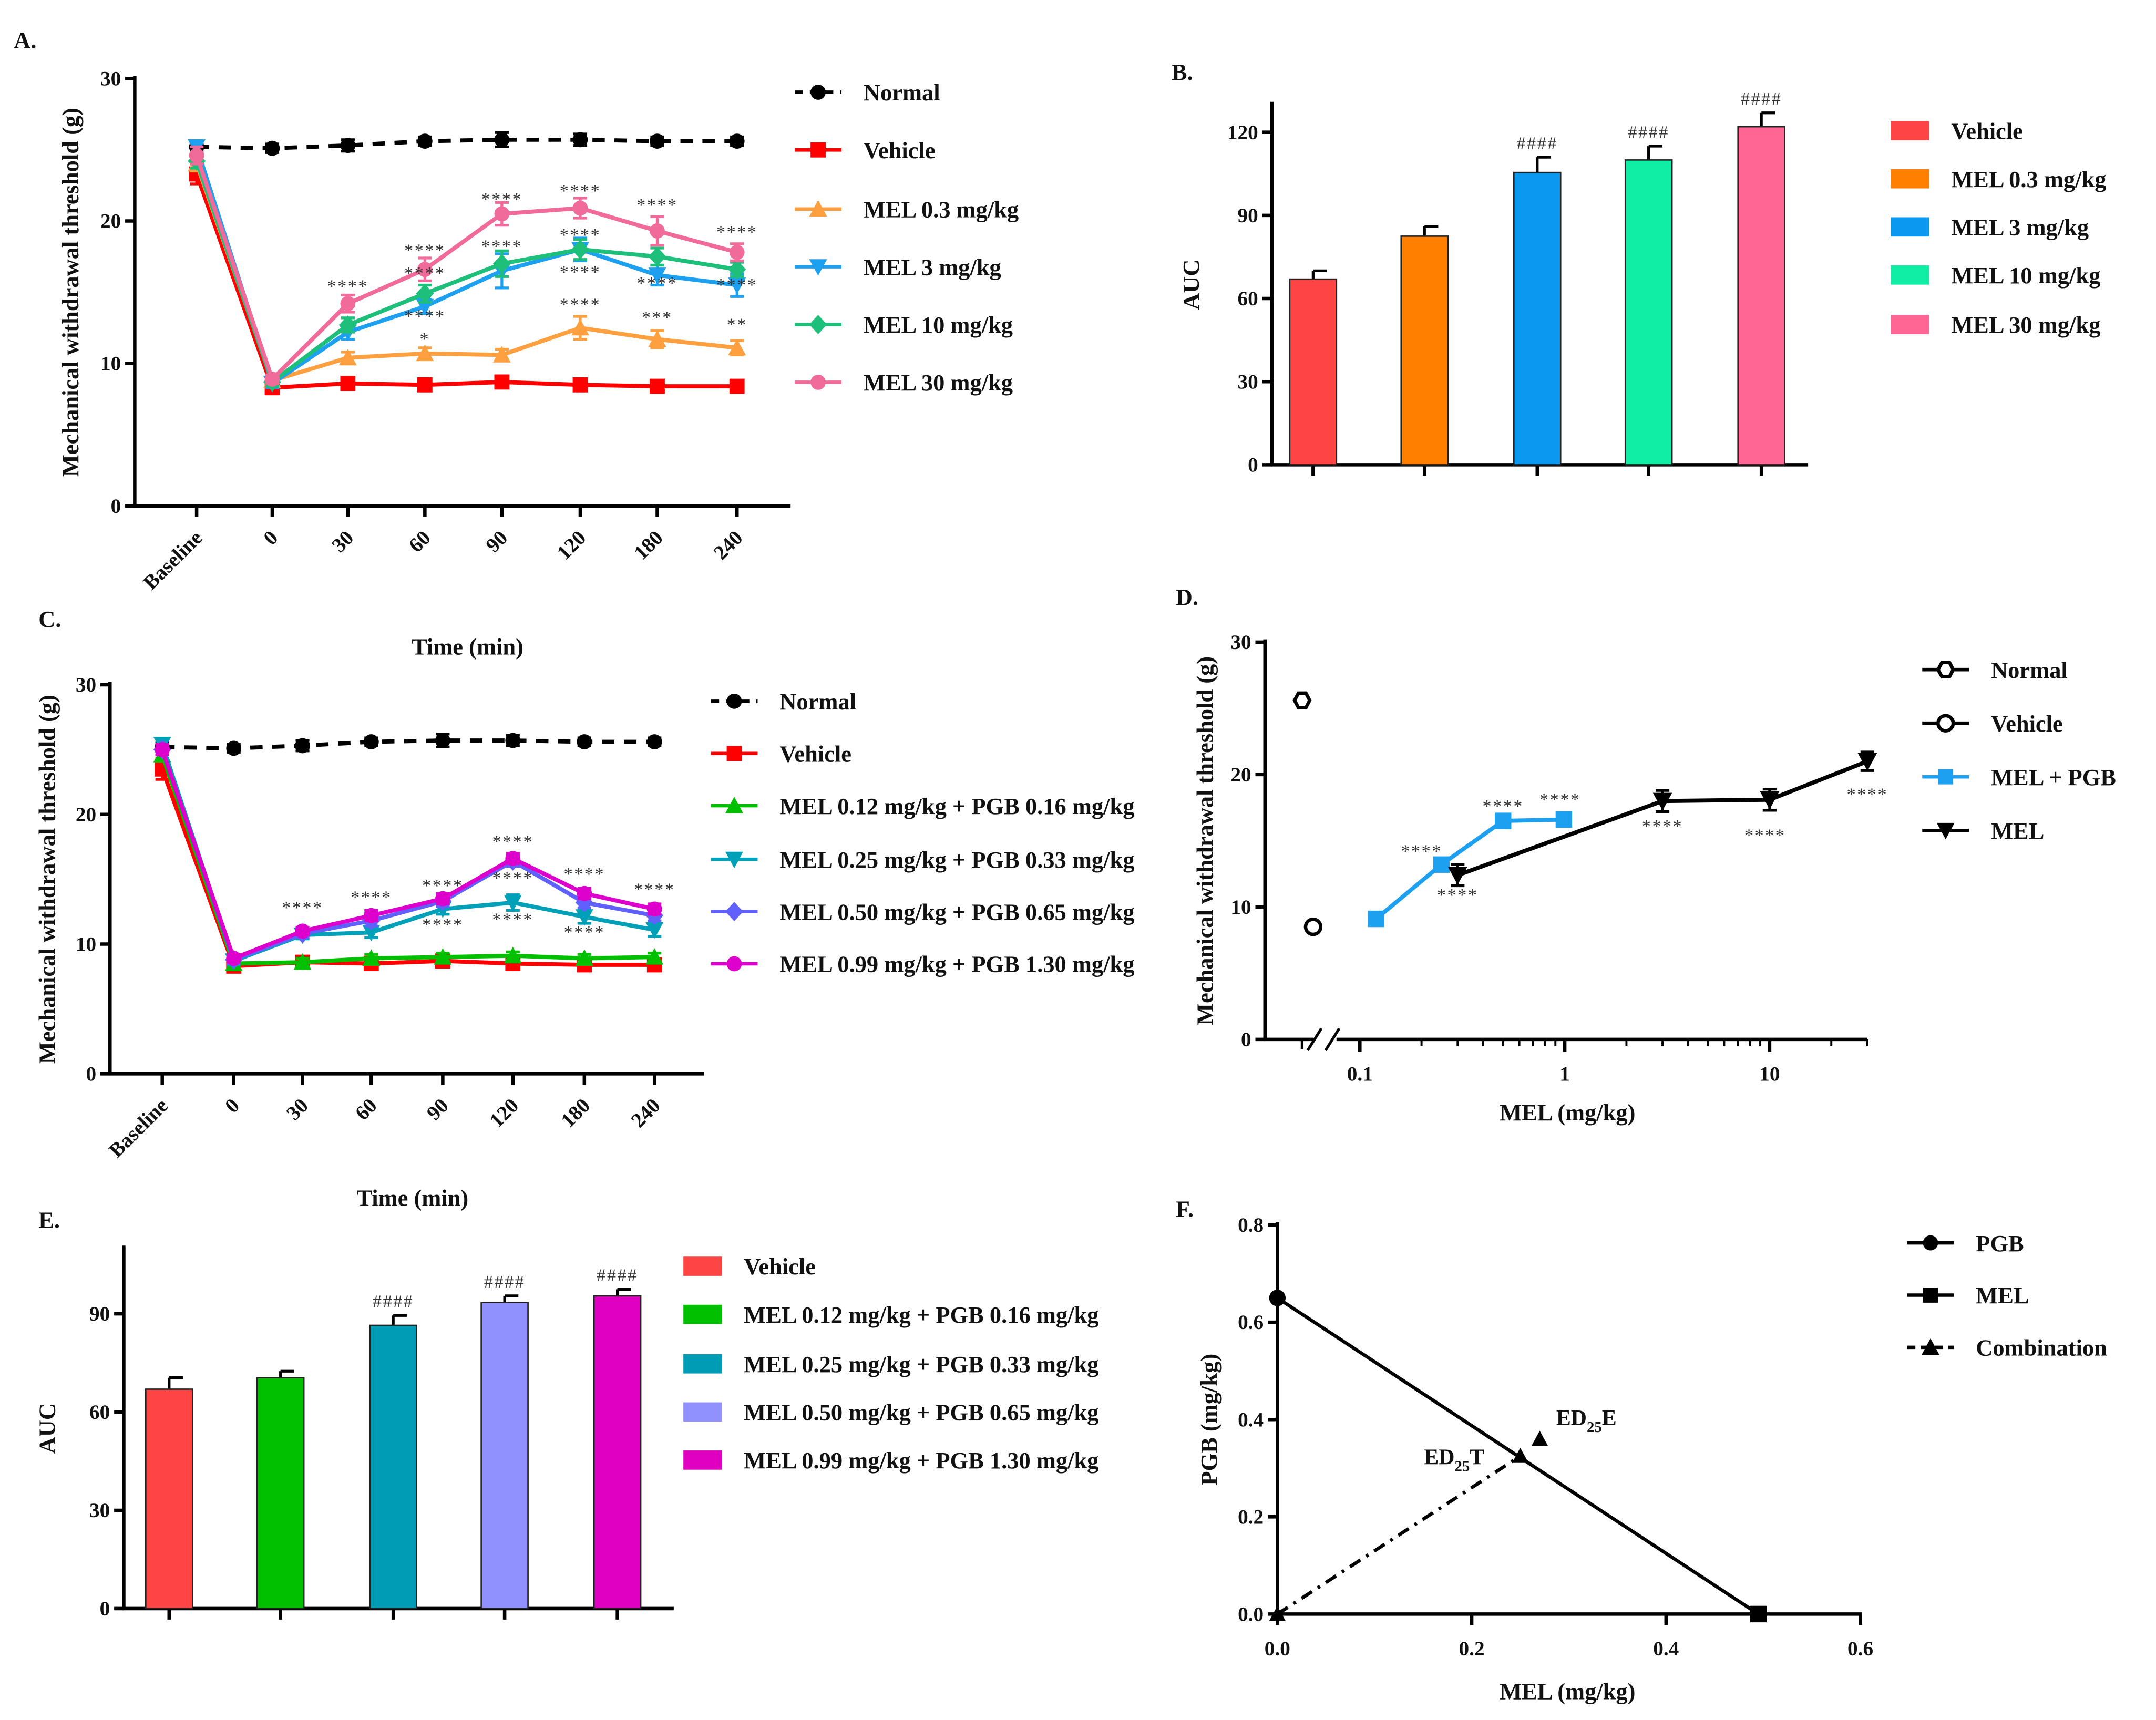  What do you see at coordinates (1360, 1074) in the screenshot?
I see `x-tick-label: 0.1` at bounding box center [1360, 1074].